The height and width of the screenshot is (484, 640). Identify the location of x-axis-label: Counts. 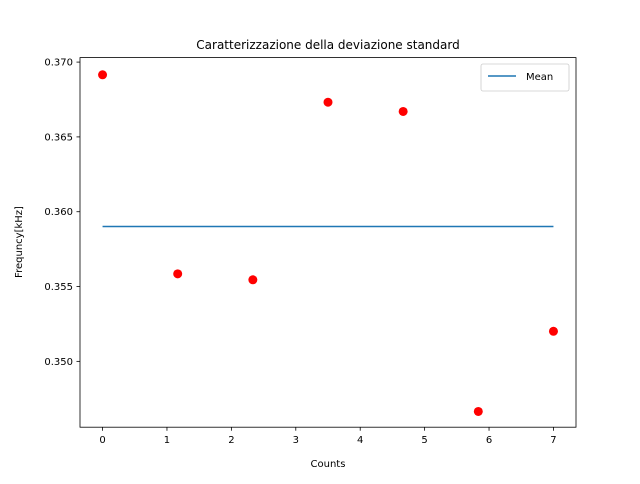
(328, 464).